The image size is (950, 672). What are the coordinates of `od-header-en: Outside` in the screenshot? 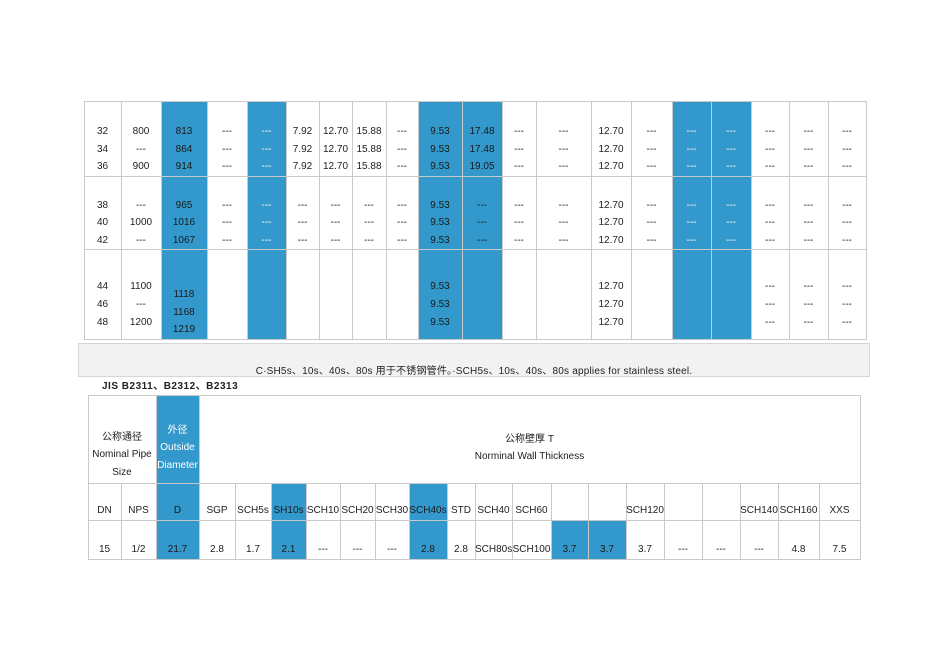 It's located at (177, 447).